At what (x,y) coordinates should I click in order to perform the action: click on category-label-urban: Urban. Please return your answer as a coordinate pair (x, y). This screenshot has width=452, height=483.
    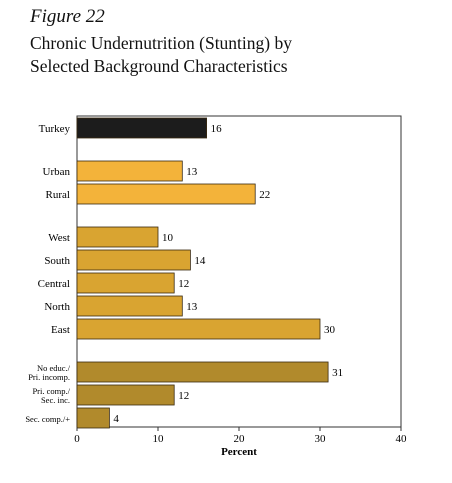
    Looking at the image, I should click on (57, 172).